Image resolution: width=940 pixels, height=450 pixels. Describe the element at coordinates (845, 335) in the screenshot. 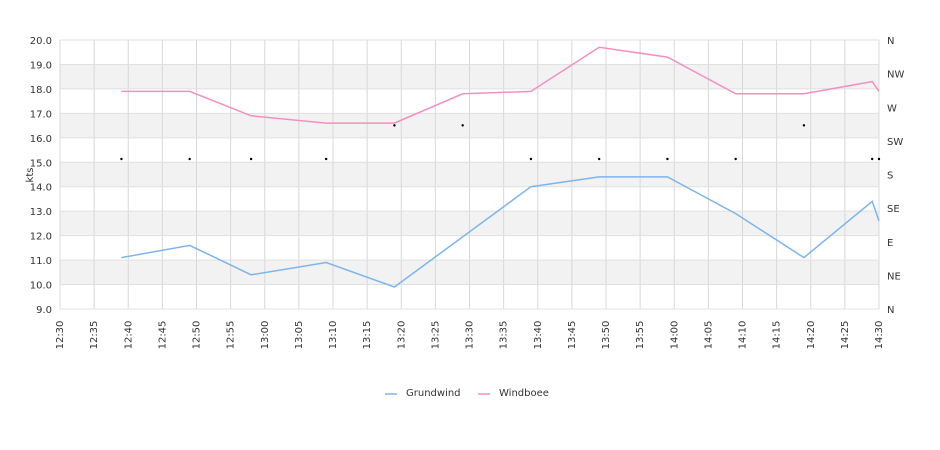

I see `x-tick-label: 14:25` at that location.